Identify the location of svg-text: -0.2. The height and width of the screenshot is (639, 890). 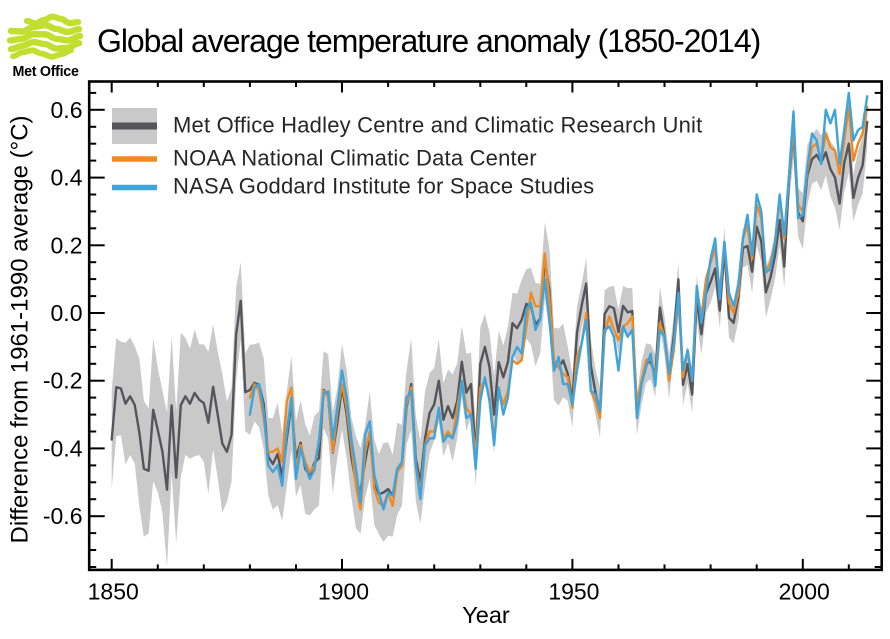
(63, 381).